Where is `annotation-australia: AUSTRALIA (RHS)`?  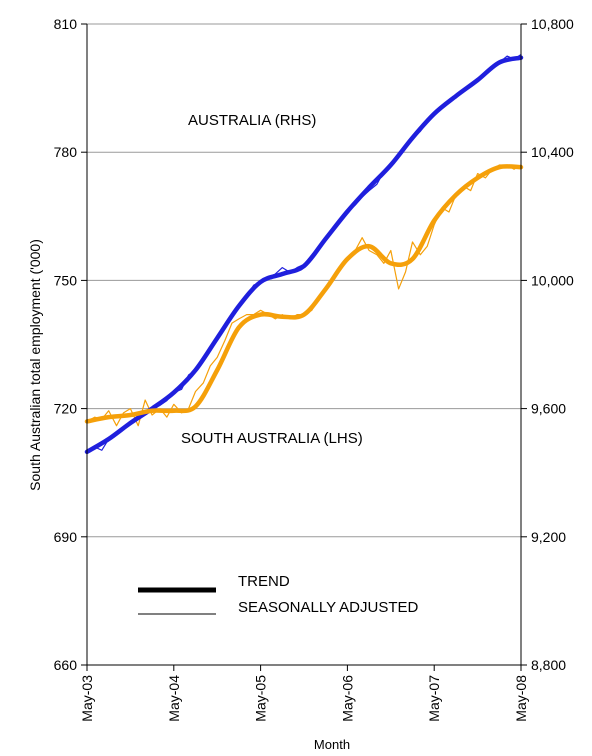
annotation-australia: AUSTRALIA (RHS) is located at coordinates (252, 120).